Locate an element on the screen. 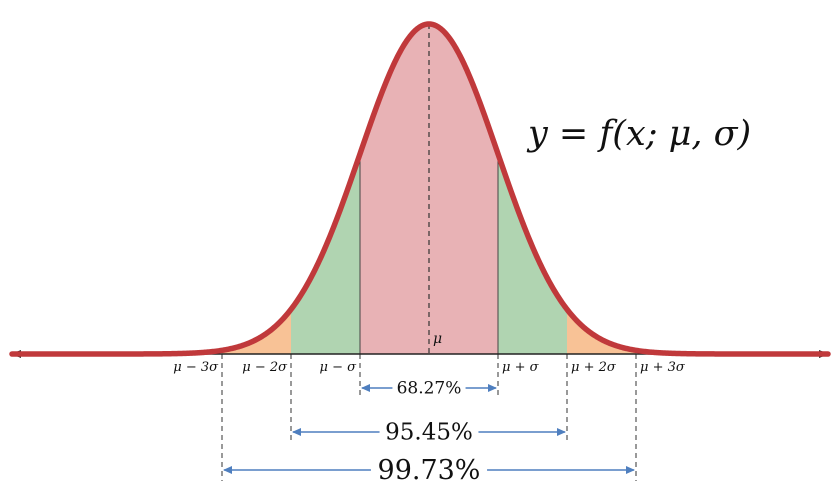 The width and height of the screenshot is (840, 489). interval-percent-2sigma: 95.45% is located at coordinates (429, 433).